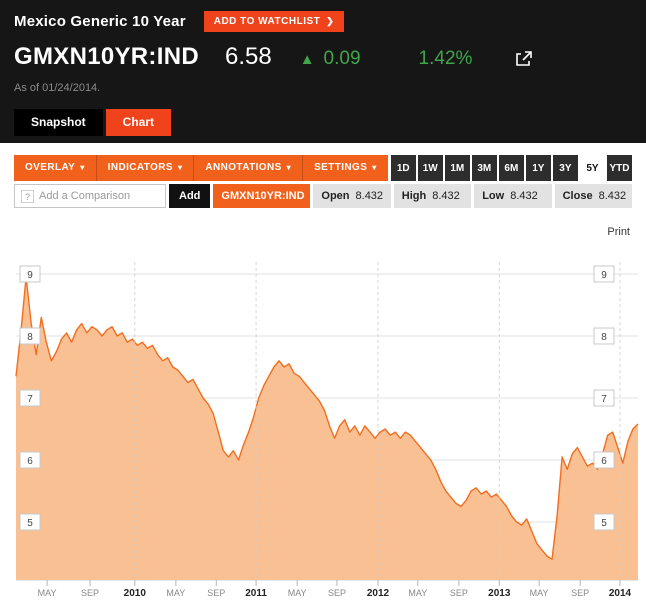 The width and height of the screenshot is (646, 615). Describe the element at coordinates (262, 196) in the screenshot. I see `series-label: GMXN10YR:IND` at that location.